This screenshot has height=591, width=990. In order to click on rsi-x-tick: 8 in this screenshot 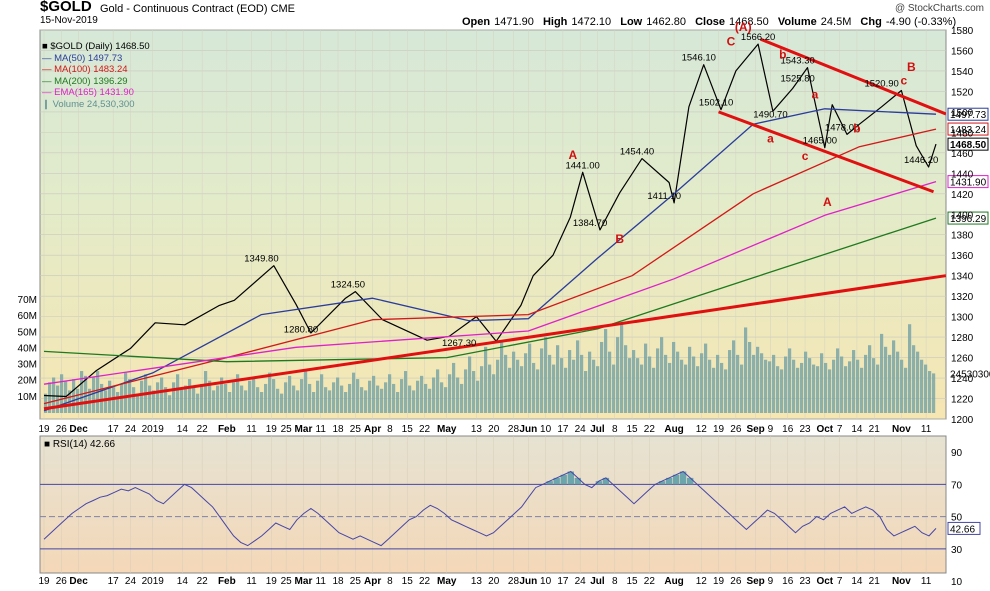, I will do `click(615, 581)`.